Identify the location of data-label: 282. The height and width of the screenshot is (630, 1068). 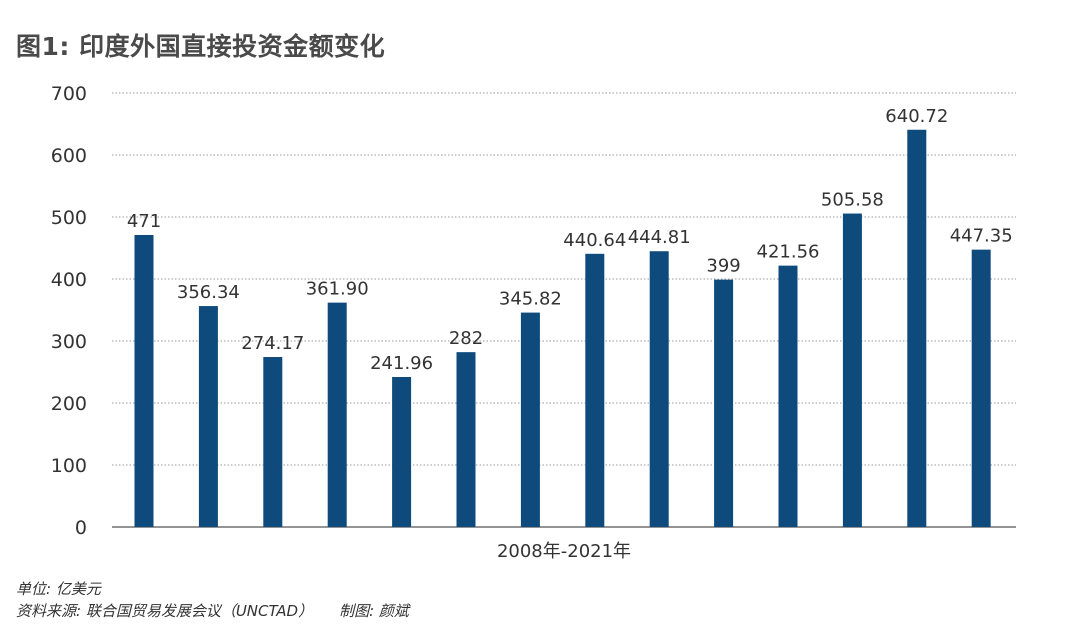
(466, 338).